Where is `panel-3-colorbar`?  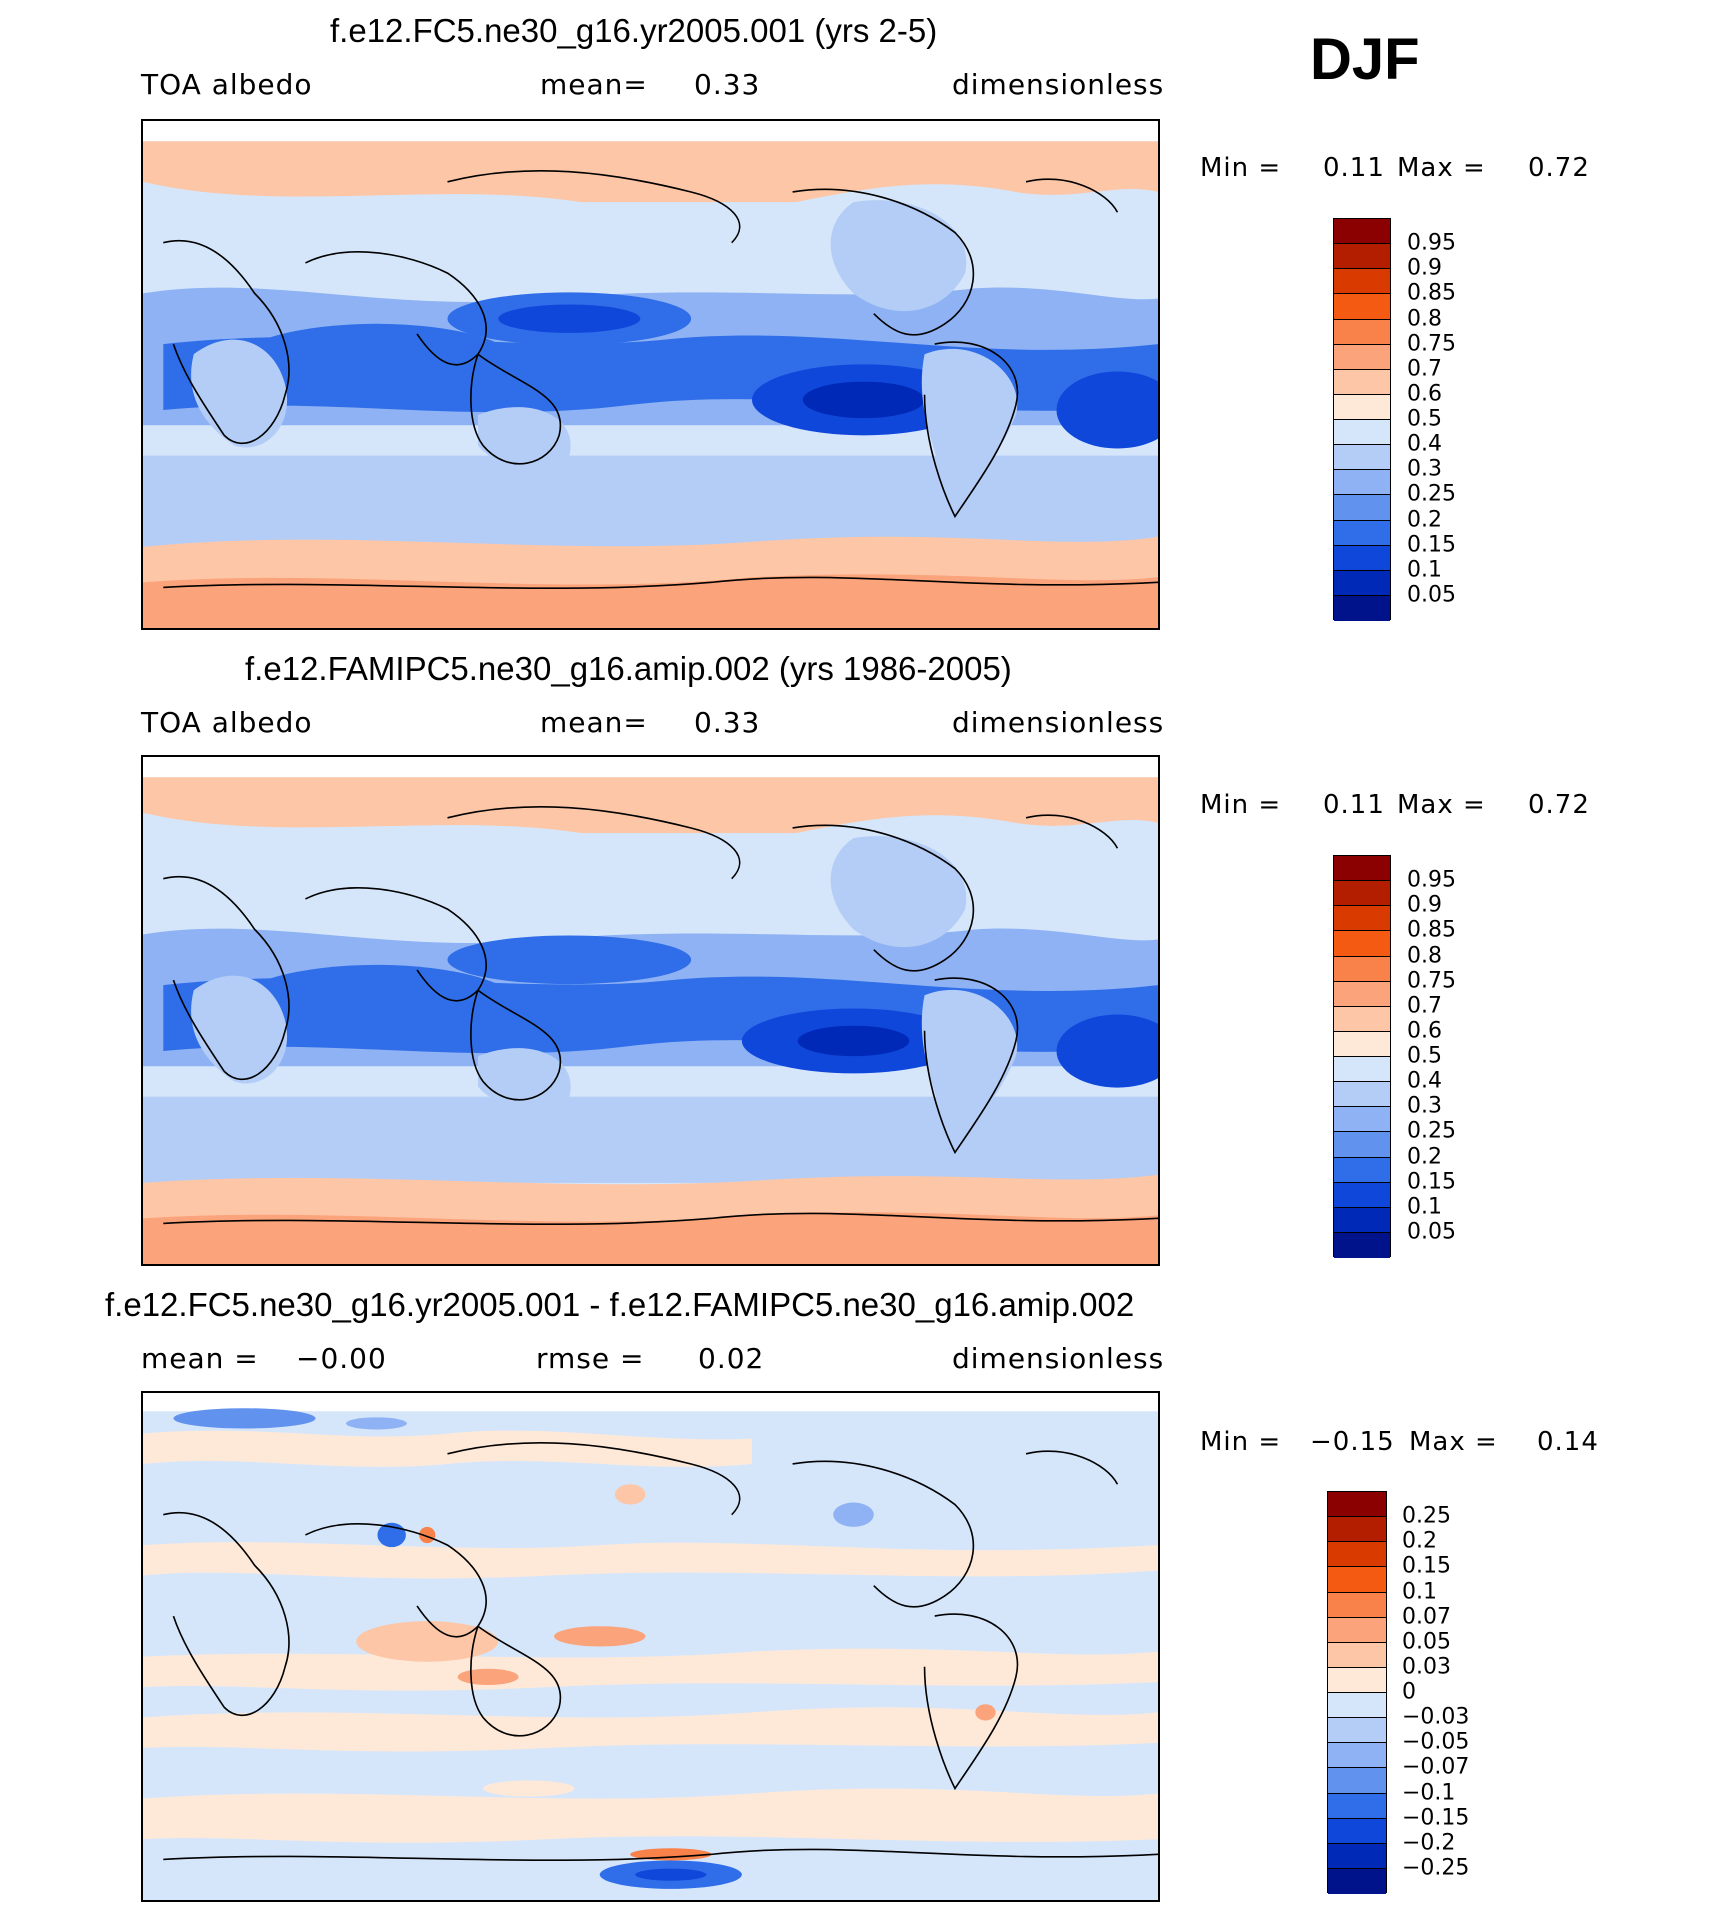
panel-3-colorbar is located at coordinates (1357, 1692).